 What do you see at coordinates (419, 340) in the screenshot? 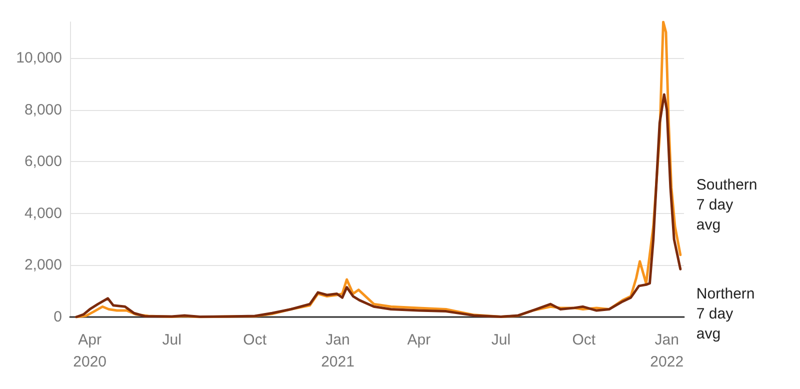
I see `x-tick-label: Apr` at bounding box center [419, 340].